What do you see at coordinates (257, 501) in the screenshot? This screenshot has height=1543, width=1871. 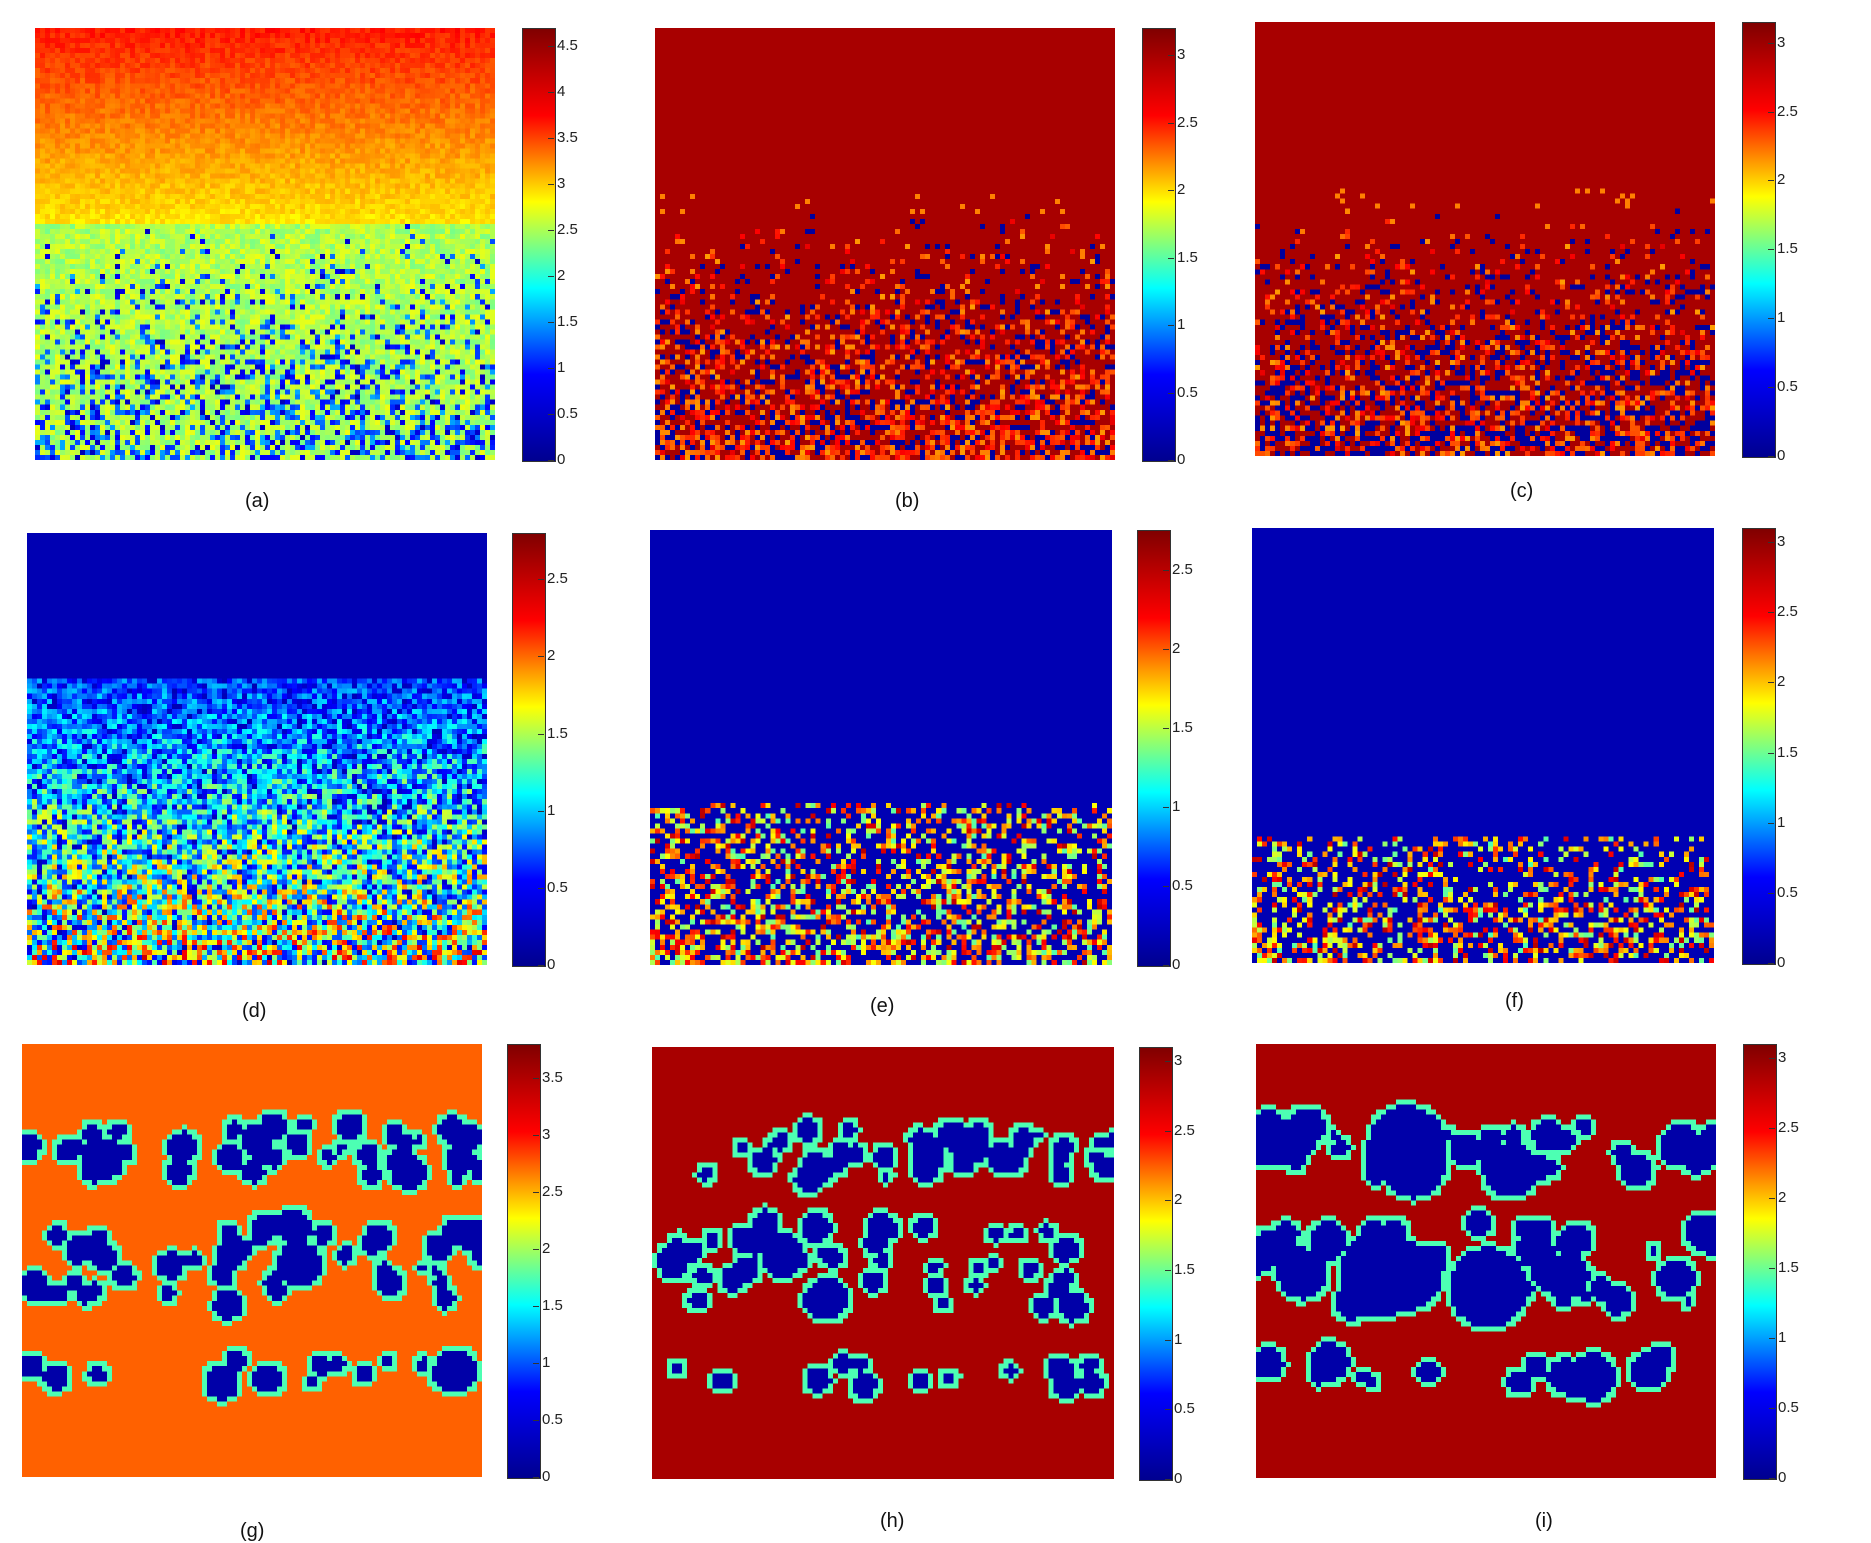 I see `panel-caption: (a)` at bounding box center [257, 501].